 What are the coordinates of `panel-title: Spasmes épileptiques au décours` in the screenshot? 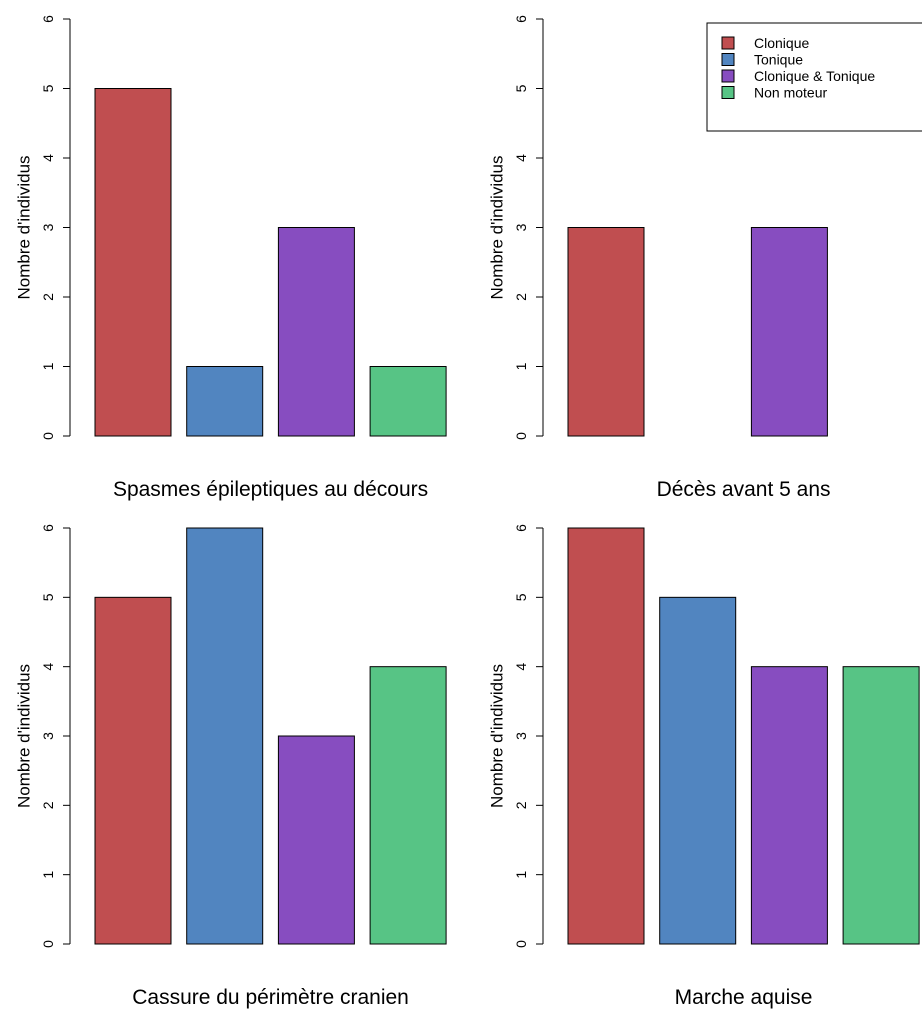 It's located at (270, 489).